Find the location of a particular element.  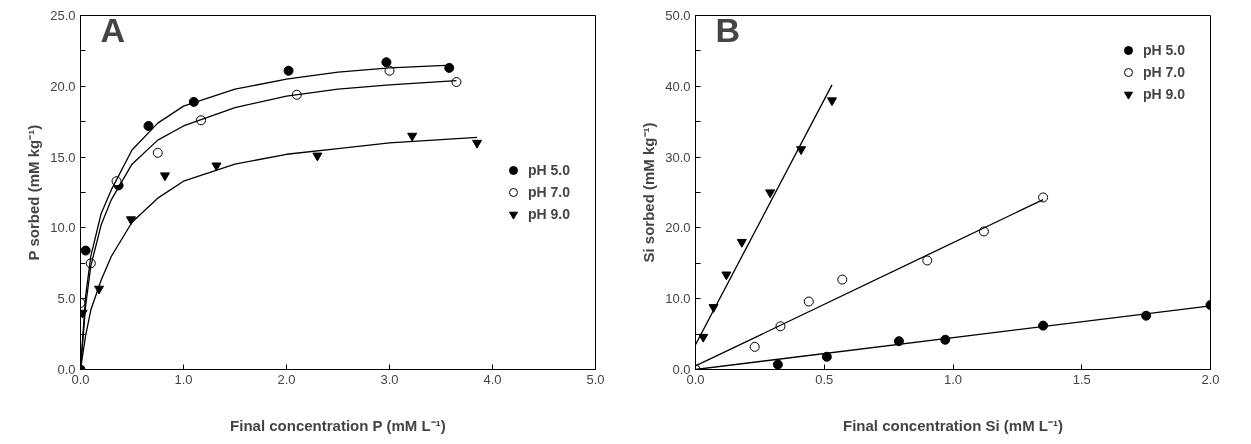

y-tick-label: 25.0 is located at coordinates (63, 15).